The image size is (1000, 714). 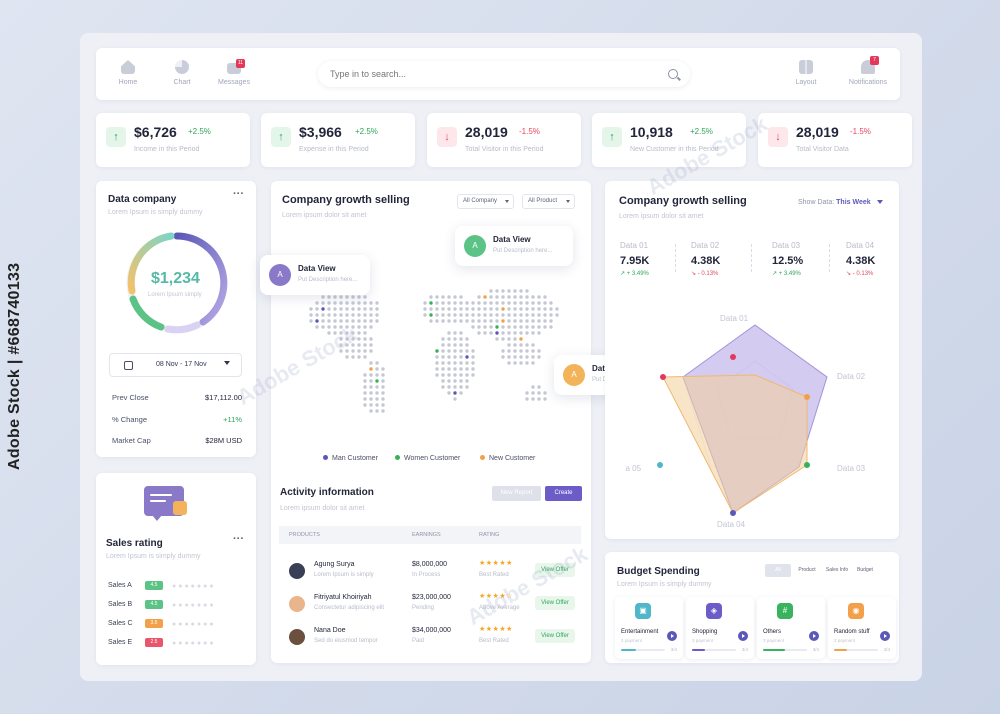 I want to click on nav-layout: Layout, so click(x=806, y=73).